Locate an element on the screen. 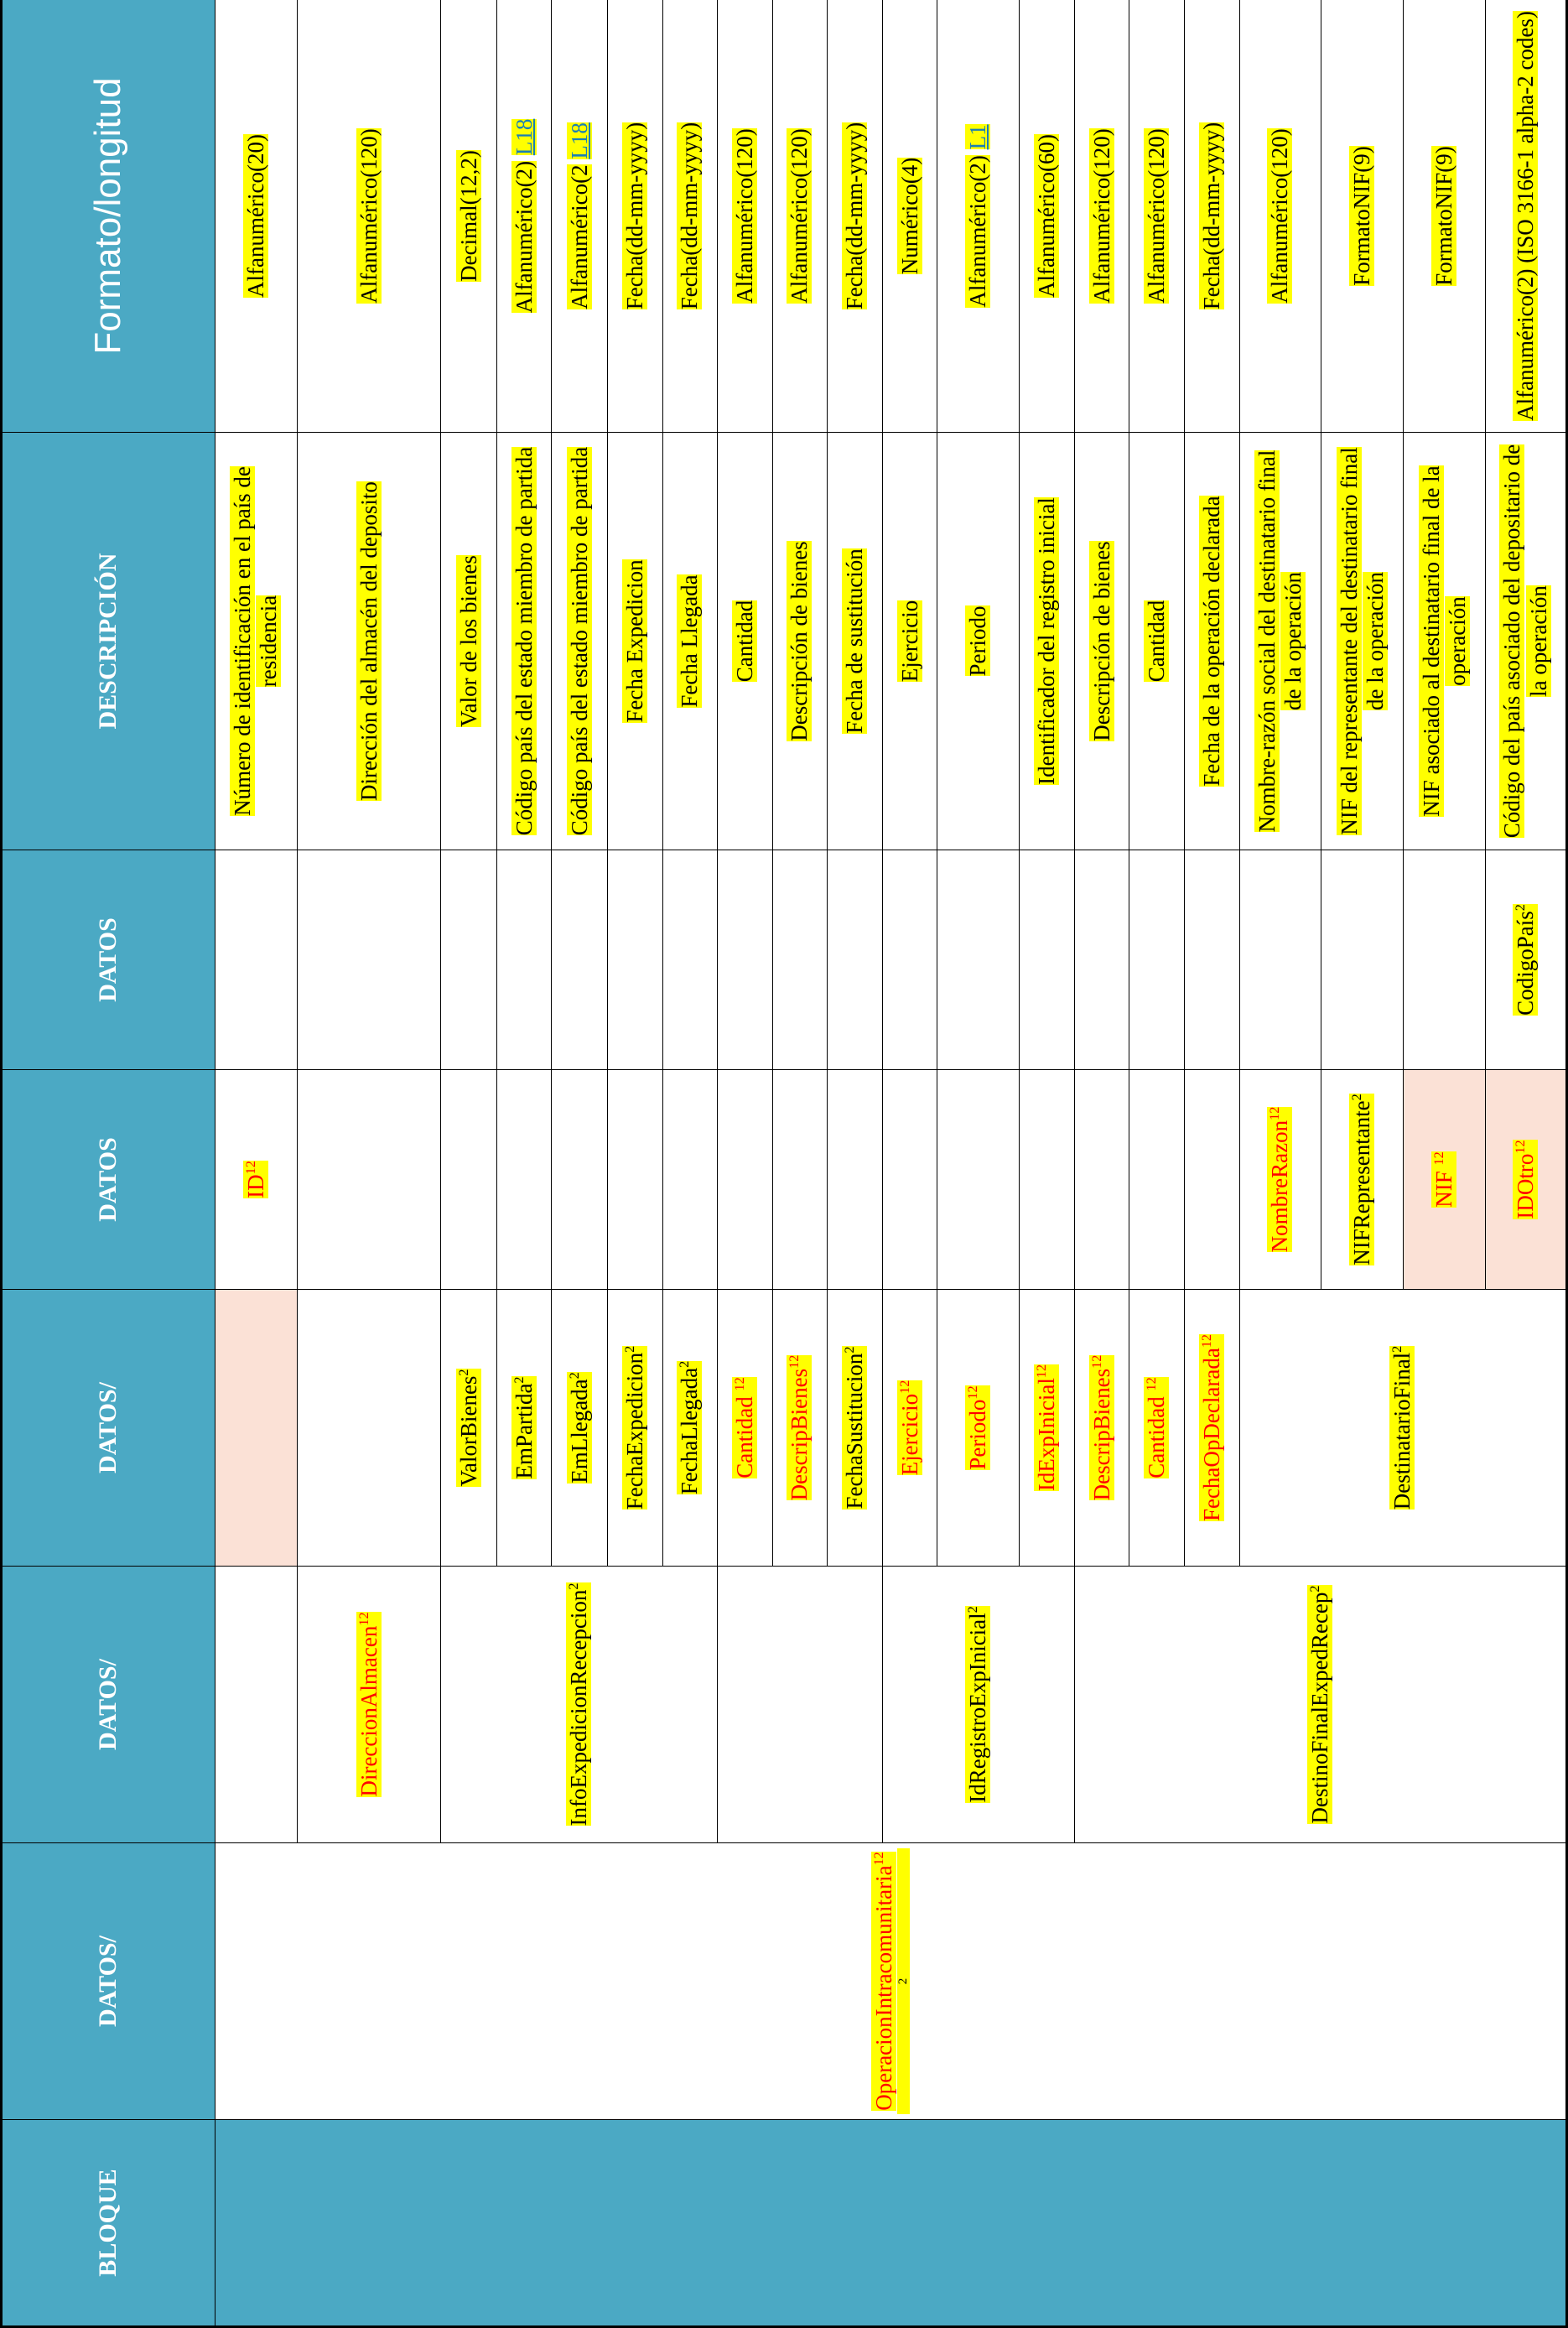 This screenshot has width=1568, height=2328. desc-cell: Valor de los bienes is located at coordinates (468, 641).